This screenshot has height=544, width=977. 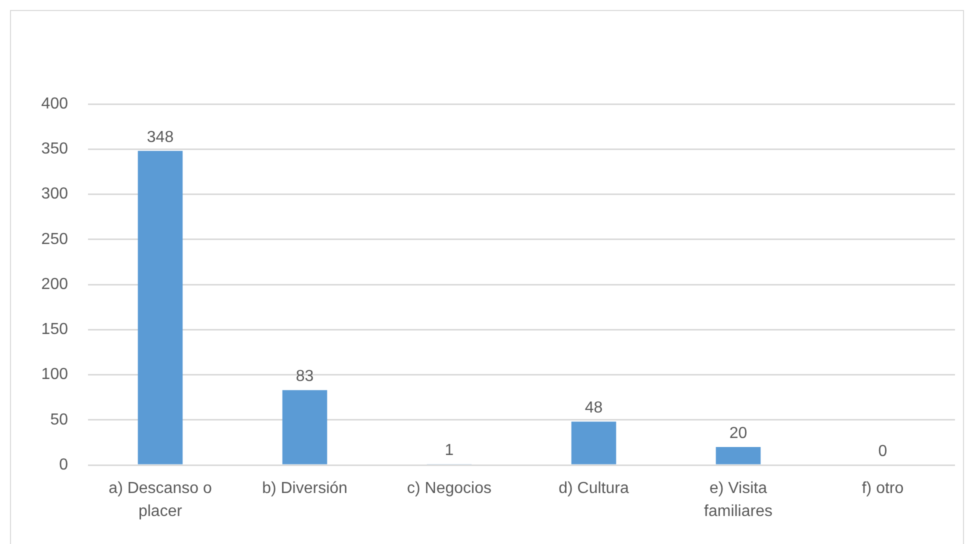 I want to click on data-label: 20, so click(x=738, y=433).